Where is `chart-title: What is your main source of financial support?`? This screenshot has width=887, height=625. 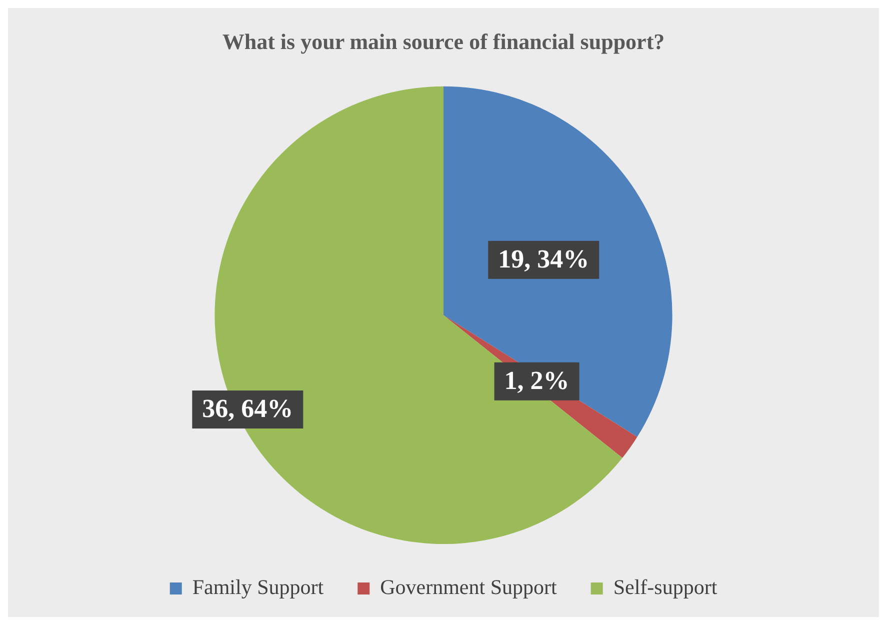 chart-title: What is your main source of financial support? is located at coordinates (443, 41).